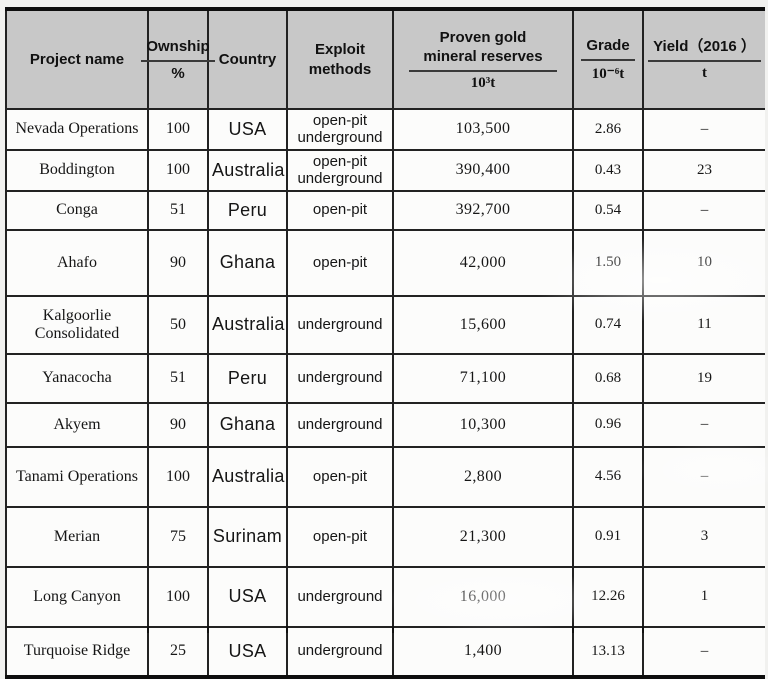 The image size is (768, 679). I want to click on col-header-yield-label: Yield（2016 ）, so click(704, 49).